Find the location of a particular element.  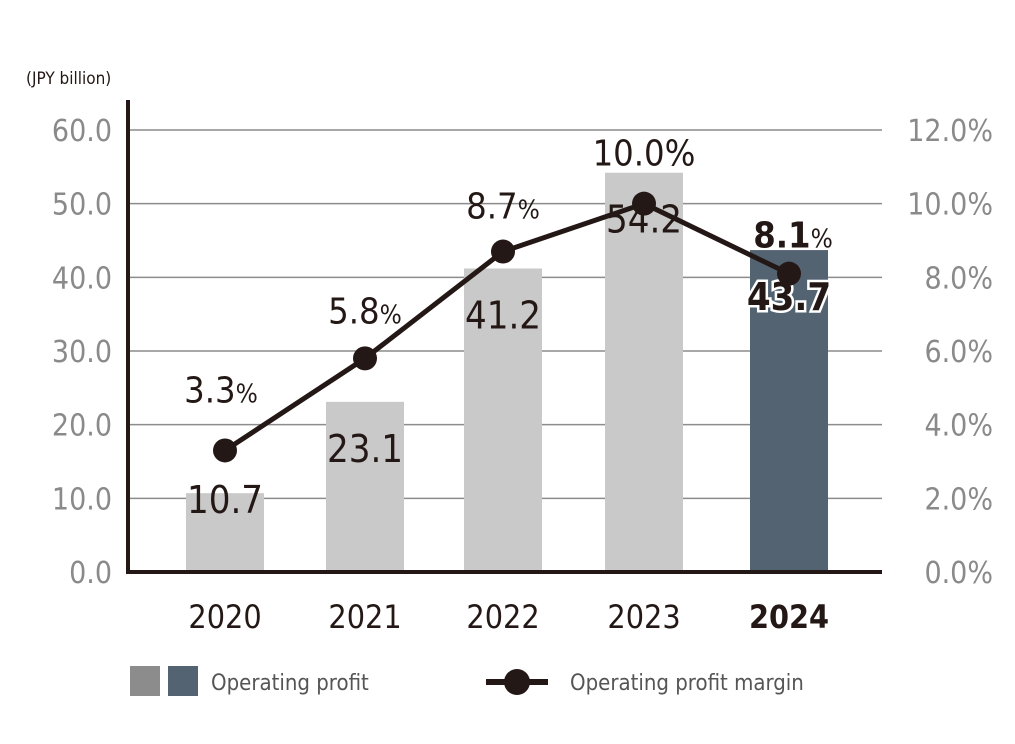

y-right-tick-label: 2.0% is located at coordinates (958, 499).